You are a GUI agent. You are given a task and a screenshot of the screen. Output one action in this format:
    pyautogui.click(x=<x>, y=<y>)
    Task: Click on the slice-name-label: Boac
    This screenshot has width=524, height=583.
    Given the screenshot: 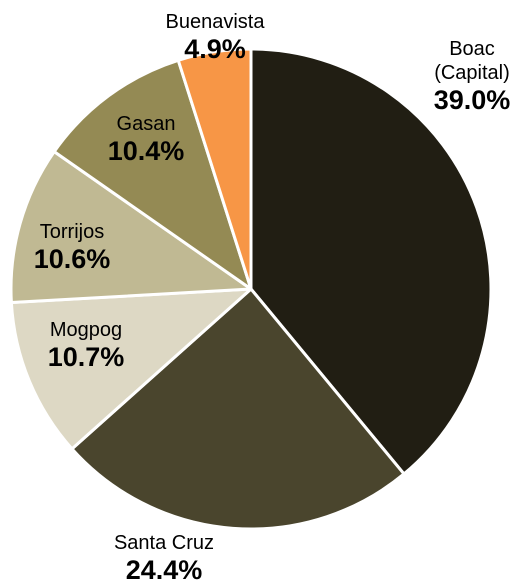 What is the action you would take?
    pyautogui.click(x=472, y=49)
    